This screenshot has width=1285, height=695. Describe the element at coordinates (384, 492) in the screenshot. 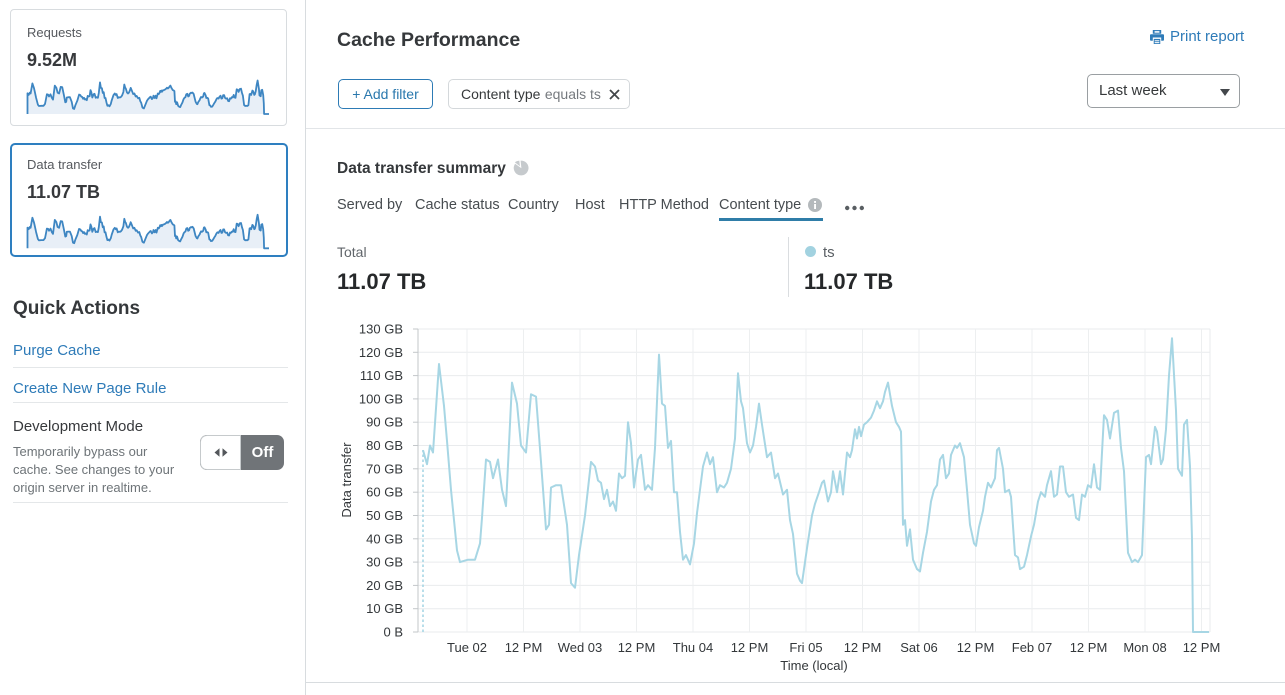

I see `svg-text: 60 GB` at that location.